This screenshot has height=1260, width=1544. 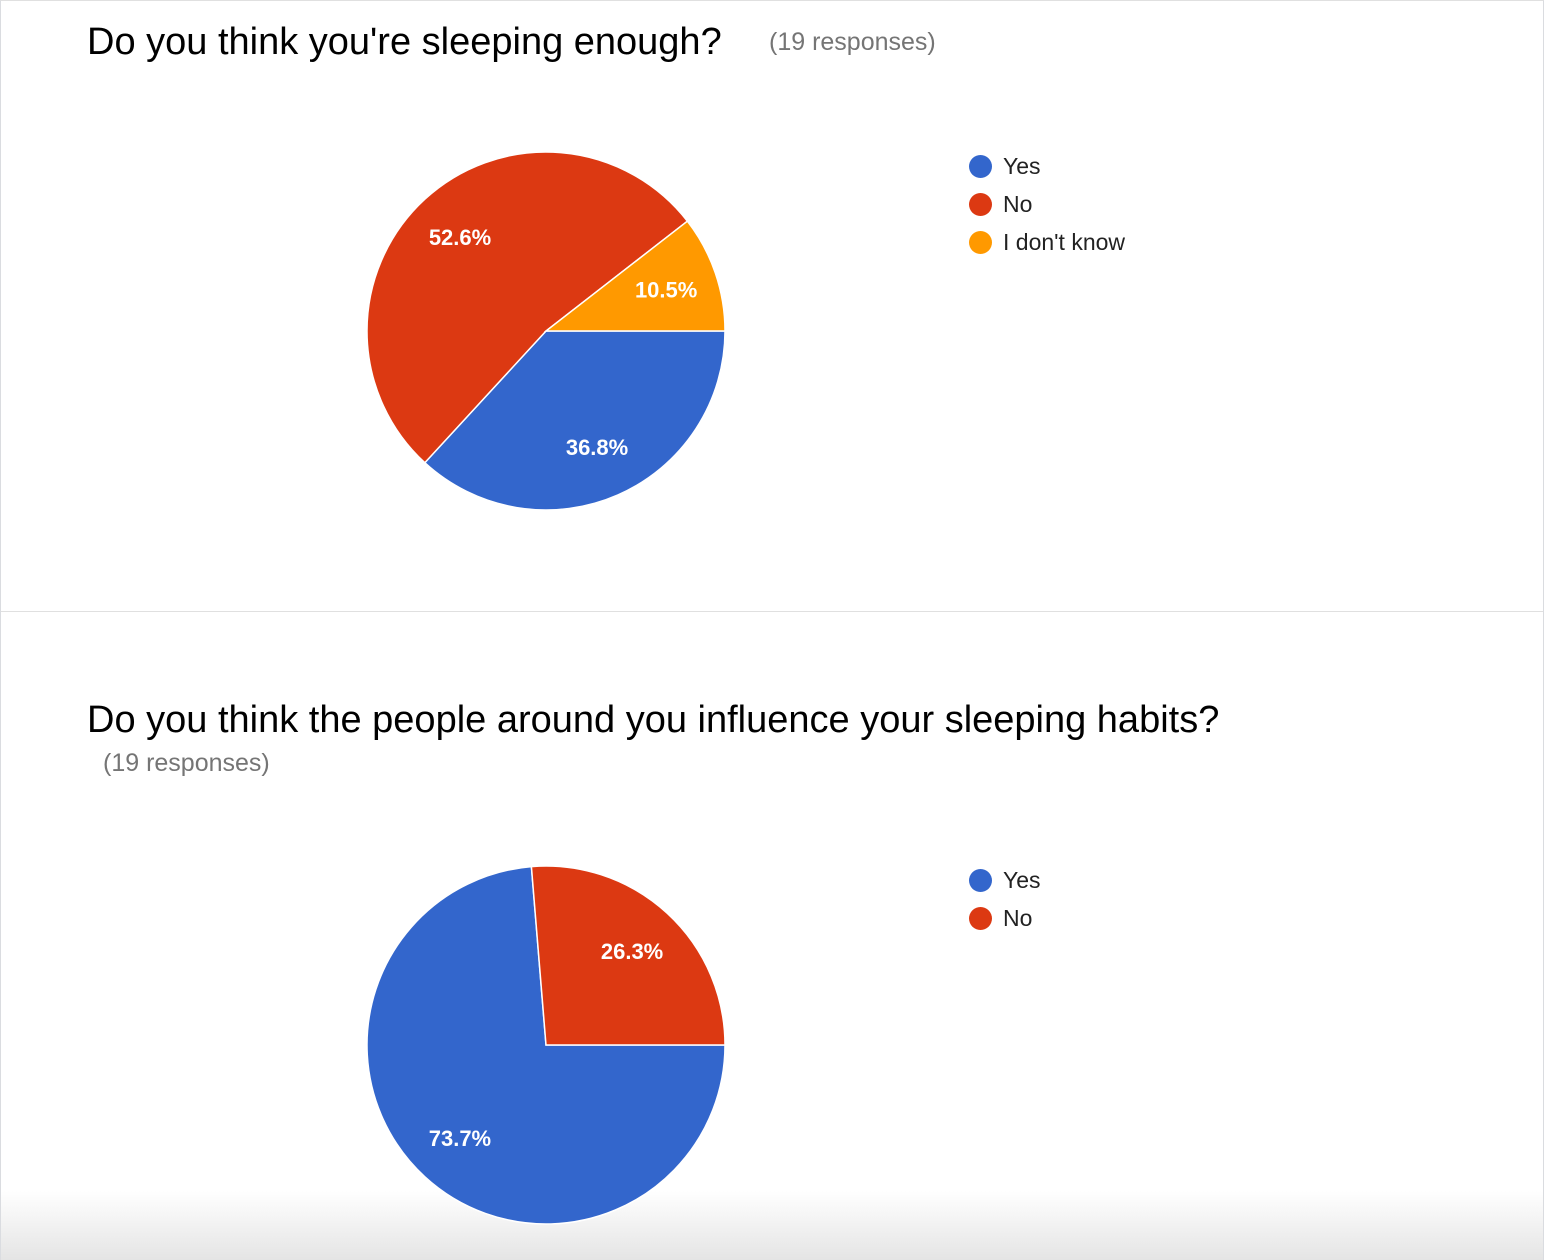 What do you see at coordinates (666, 289) in the screenshot?
I see `slice-label-i-don-t-know: 10.5%` at bounding box center [666, 289].